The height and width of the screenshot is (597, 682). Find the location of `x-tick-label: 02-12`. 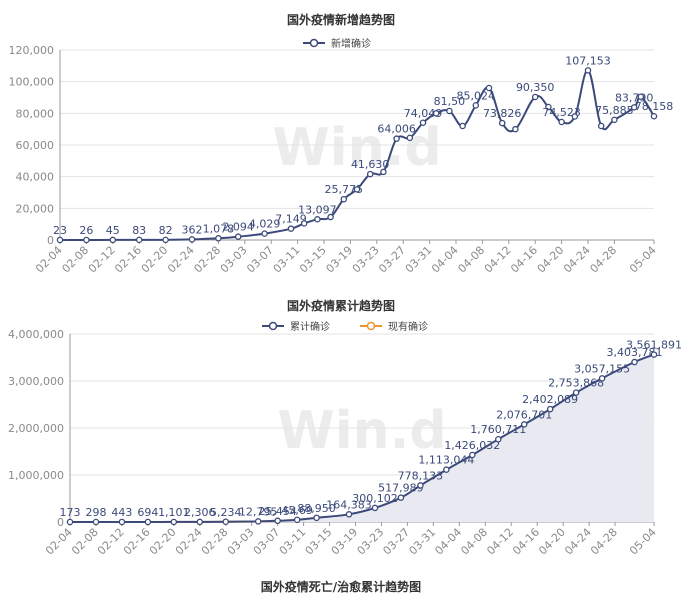

x-tick-label: 02-12 is located at coordinates (102, 259).